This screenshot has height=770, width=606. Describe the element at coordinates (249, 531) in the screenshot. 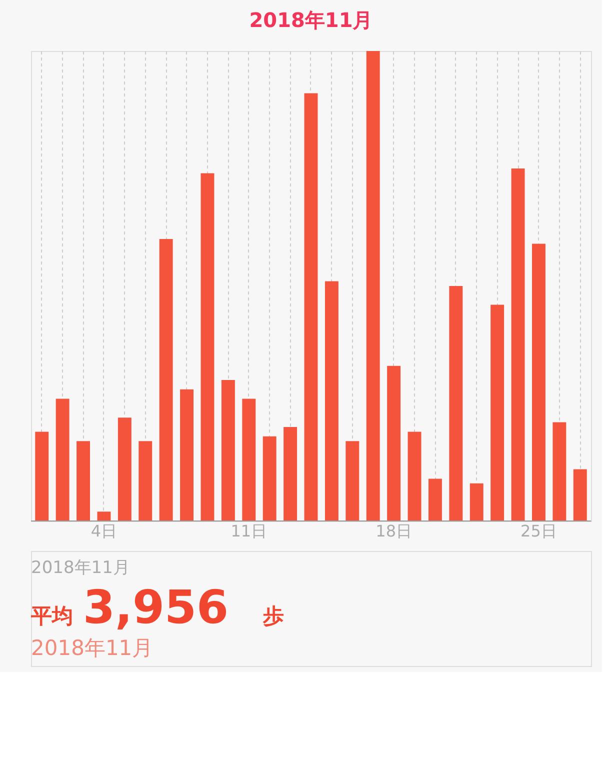

I see `x-tick-label: 11日` at that location.